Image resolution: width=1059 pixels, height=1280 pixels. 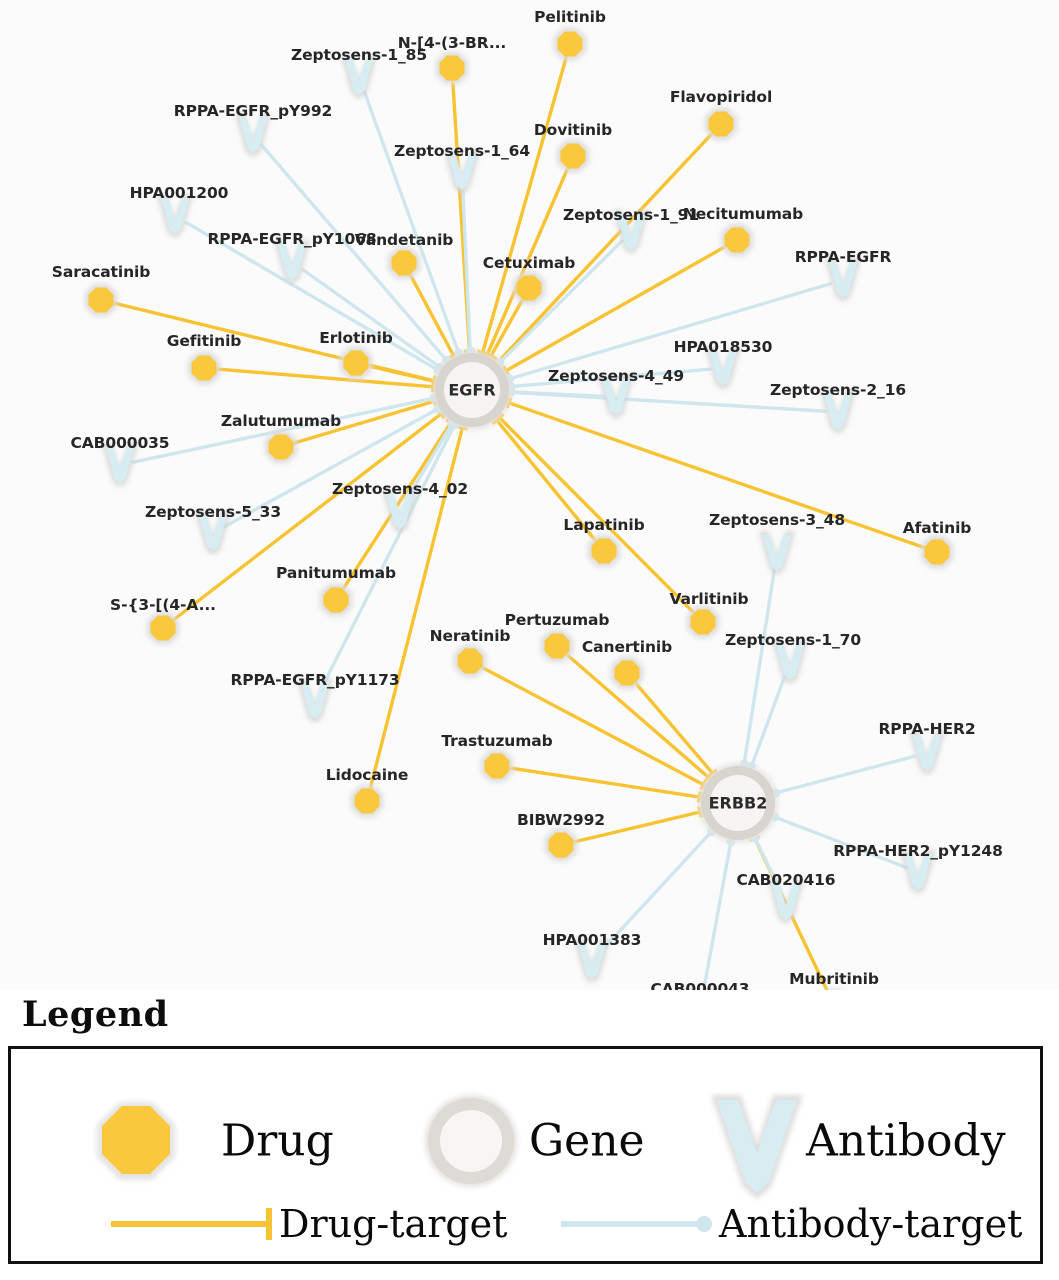 I want to click on gene-node-erbb2, so click(x=738, y=803).